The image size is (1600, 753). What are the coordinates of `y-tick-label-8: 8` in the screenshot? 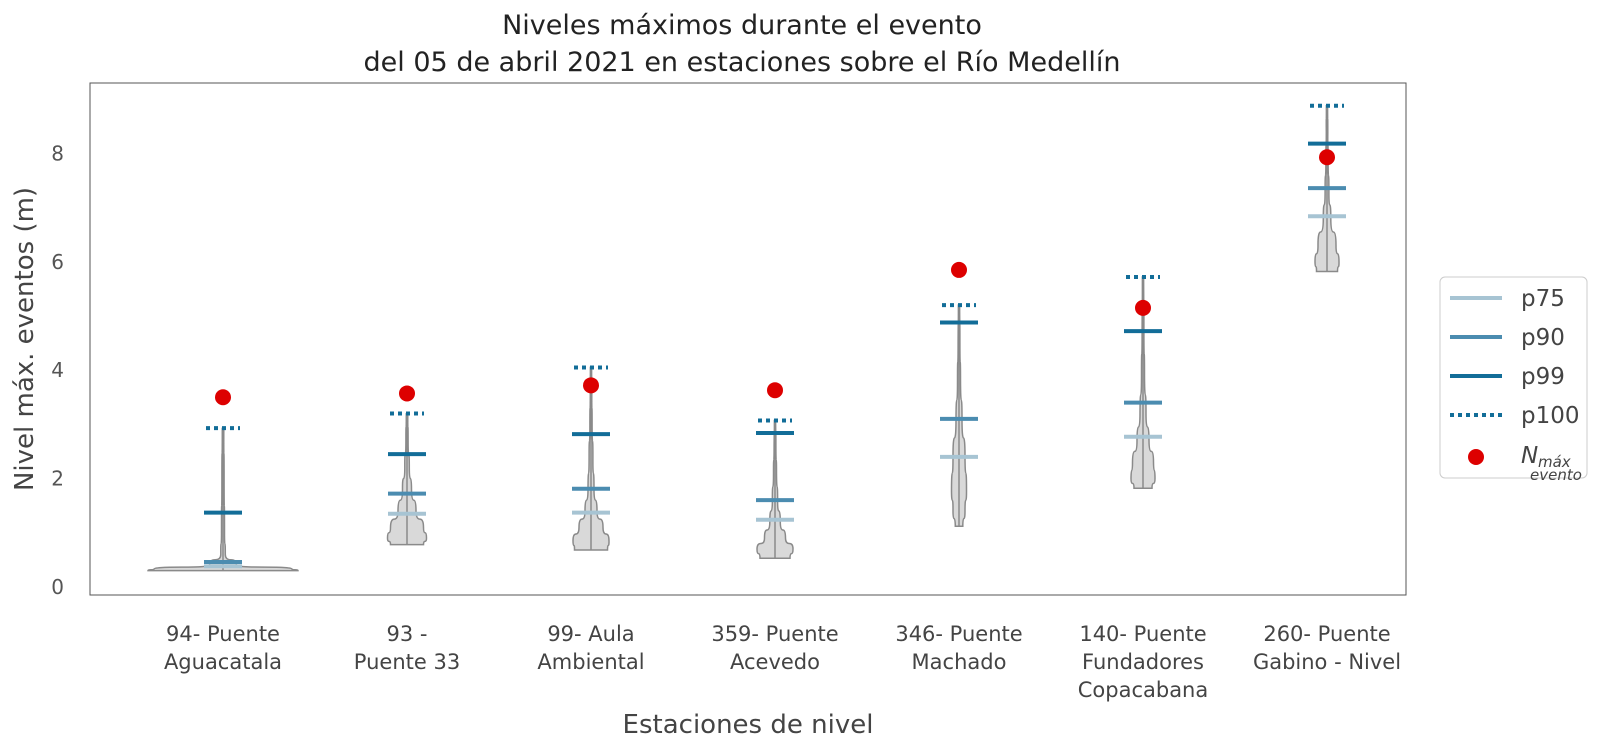 It's located at (57, 153).